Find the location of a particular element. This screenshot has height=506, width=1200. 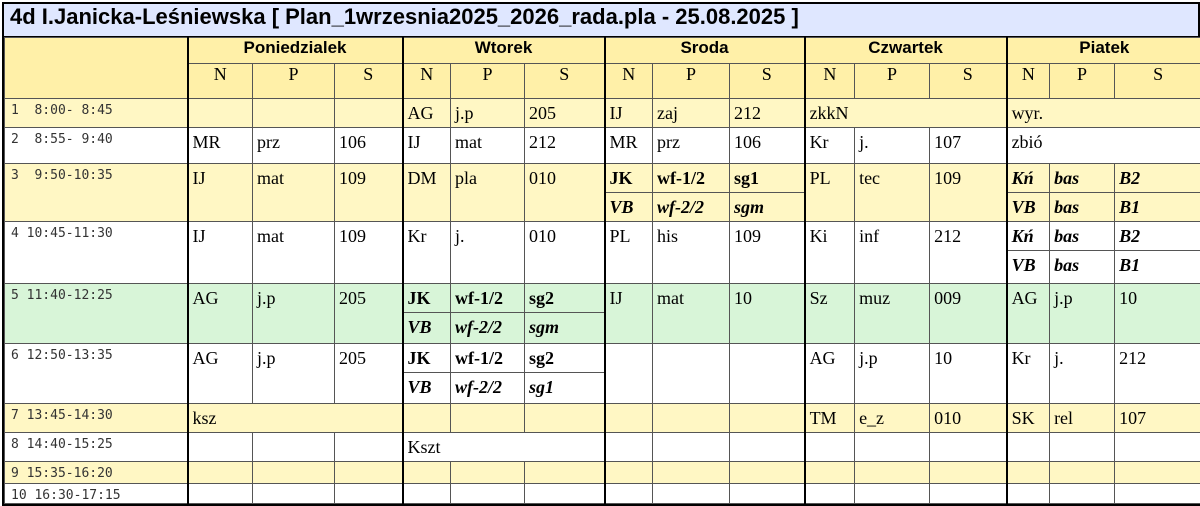

lesson-cell: j.p is located at coordinates (294, 314).